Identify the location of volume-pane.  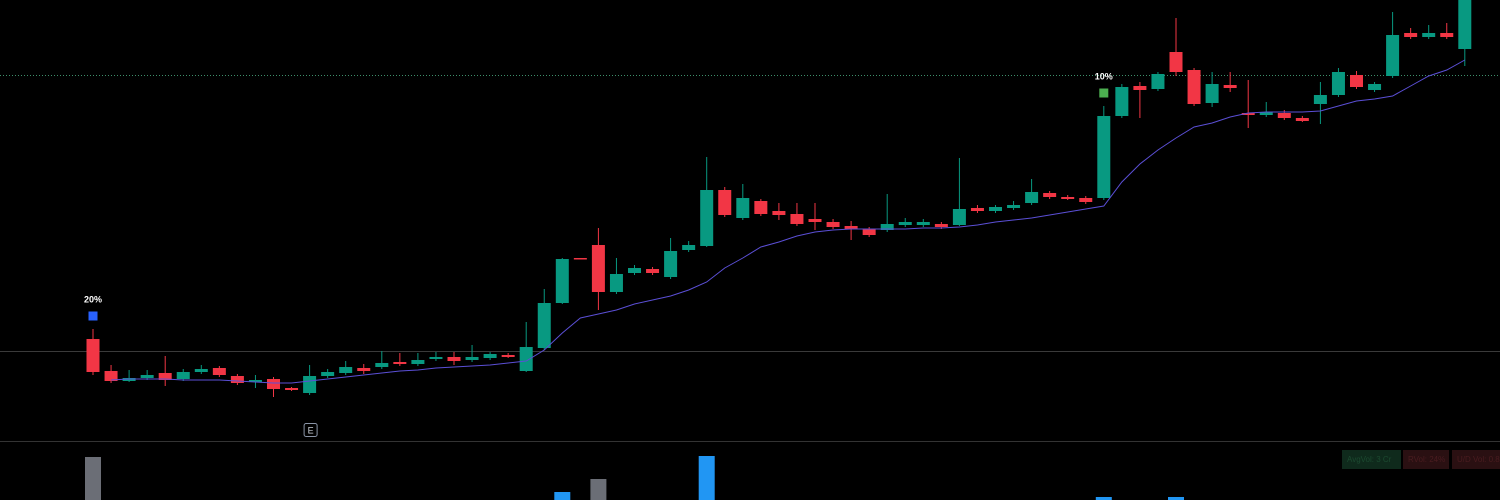
(634, 478).